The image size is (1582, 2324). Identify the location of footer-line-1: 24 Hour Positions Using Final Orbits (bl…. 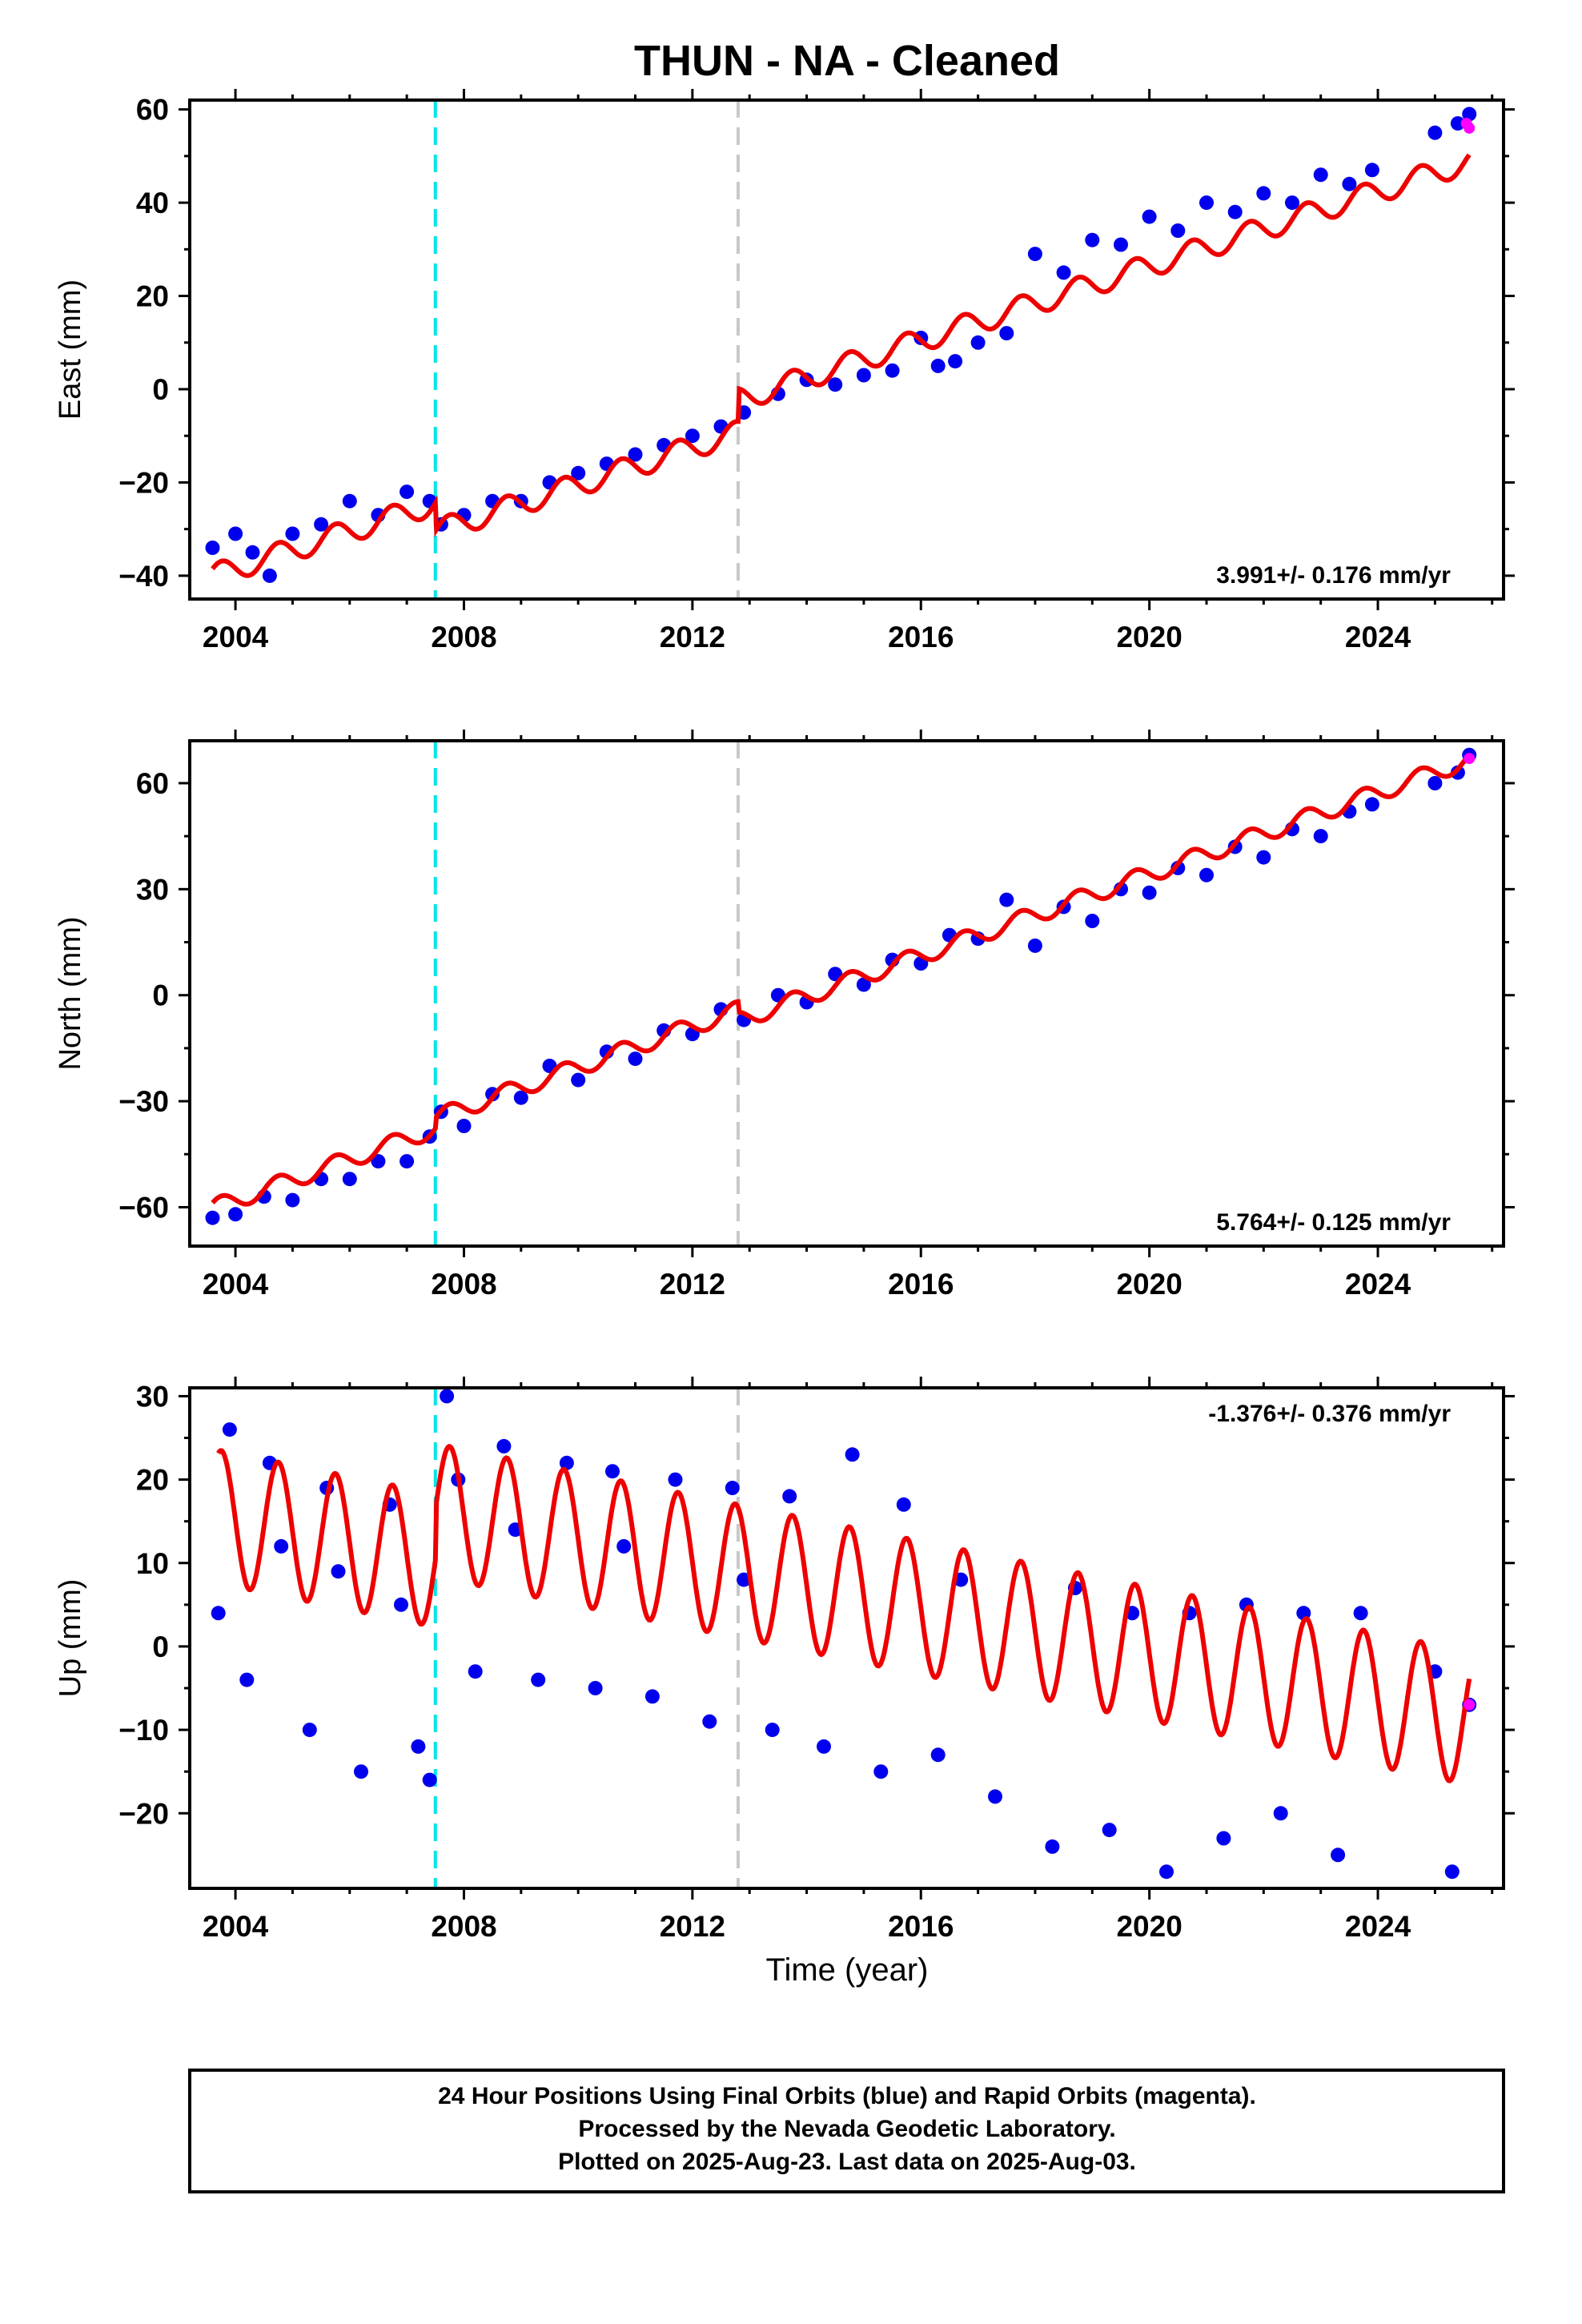
(847, 2096).